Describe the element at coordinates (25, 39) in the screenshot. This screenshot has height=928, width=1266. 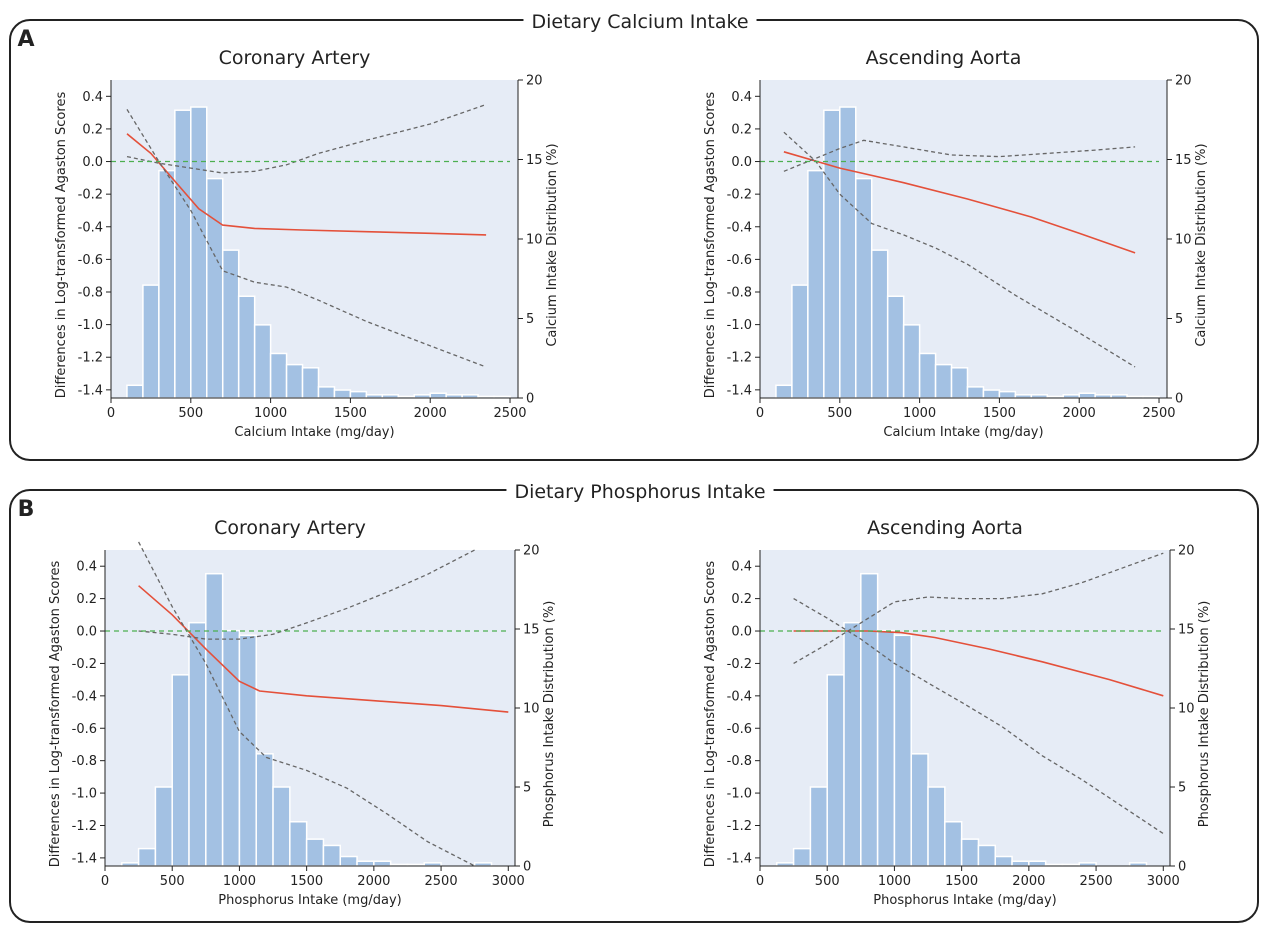
I see `panel-letter-1: A` at that location.